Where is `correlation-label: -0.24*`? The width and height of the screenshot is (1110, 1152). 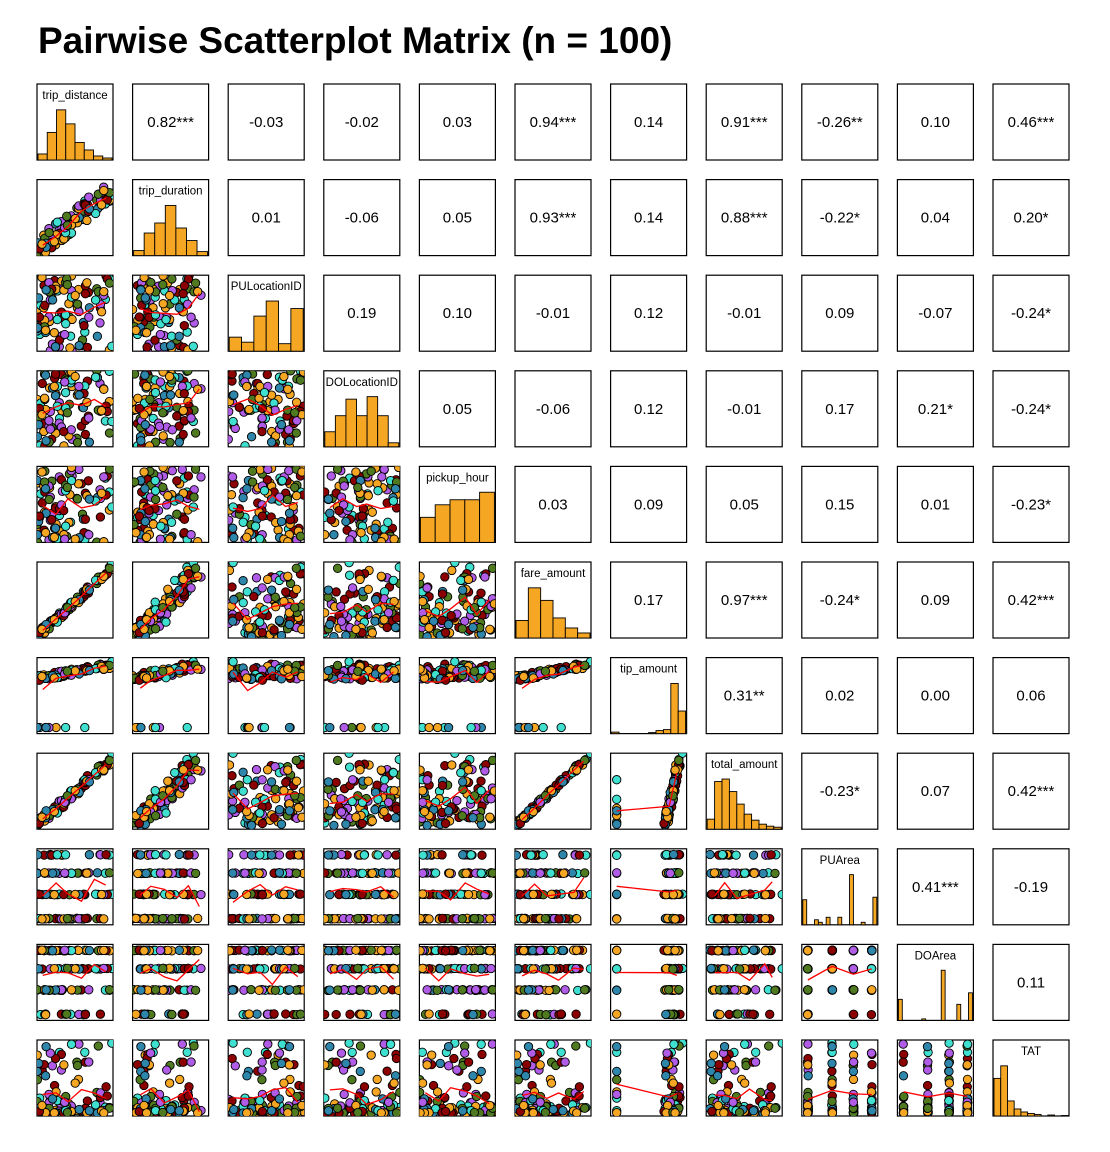 correlation-label: -0.24* is located at coordinates (840, 600).